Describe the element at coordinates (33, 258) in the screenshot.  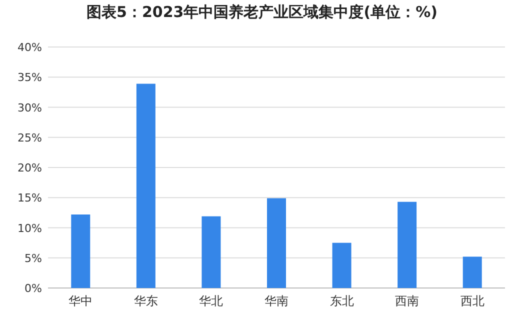
I see `y-tick-label: 5%` at that location.